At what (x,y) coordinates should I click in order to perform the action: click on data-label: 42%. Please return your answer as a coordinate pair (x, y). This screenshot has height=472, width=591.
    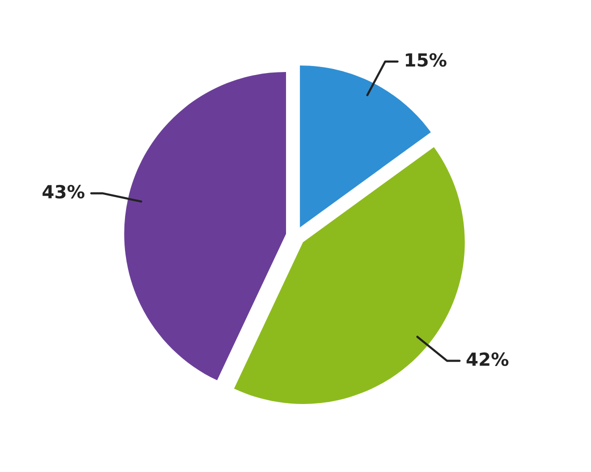
    Looking at the image, I should click on (487, 359).